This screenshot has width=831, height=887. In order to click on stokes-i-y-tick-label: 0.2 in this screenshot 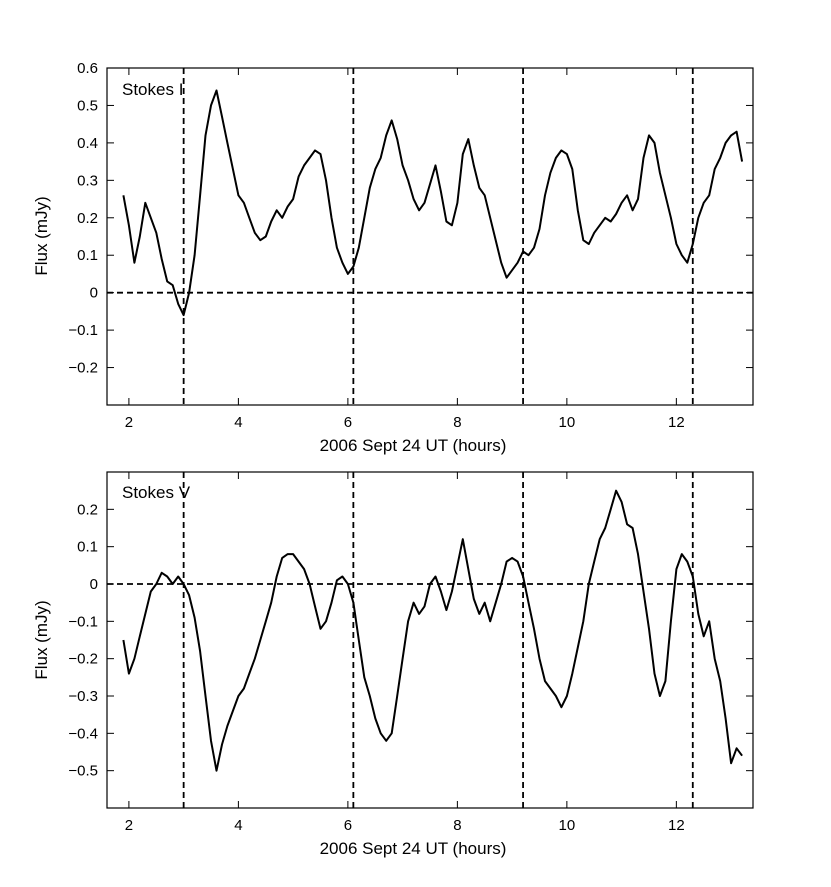, I will do `click(87, 218)`.